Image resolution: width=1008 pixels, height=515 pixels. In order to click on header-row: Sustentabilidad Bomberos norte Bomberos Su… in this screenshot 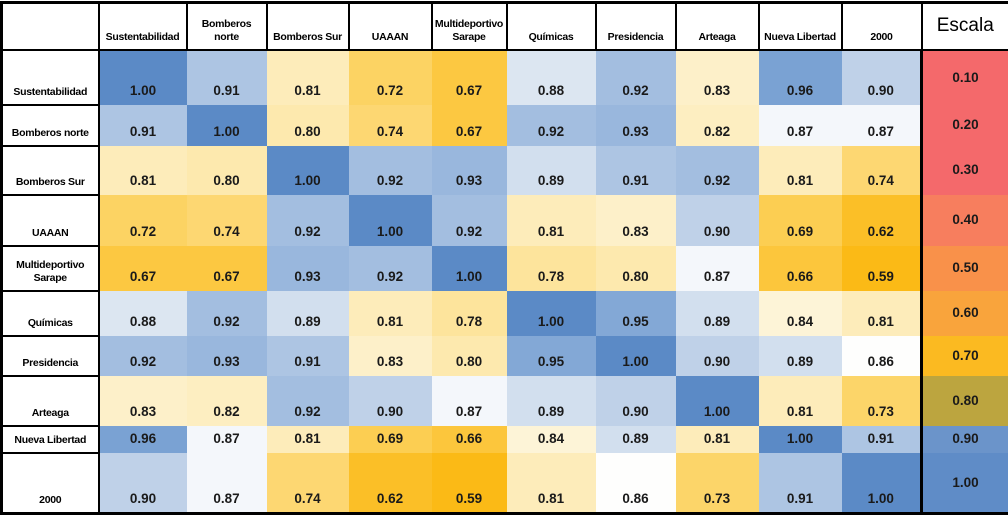, I will do `click(504, 26)`.